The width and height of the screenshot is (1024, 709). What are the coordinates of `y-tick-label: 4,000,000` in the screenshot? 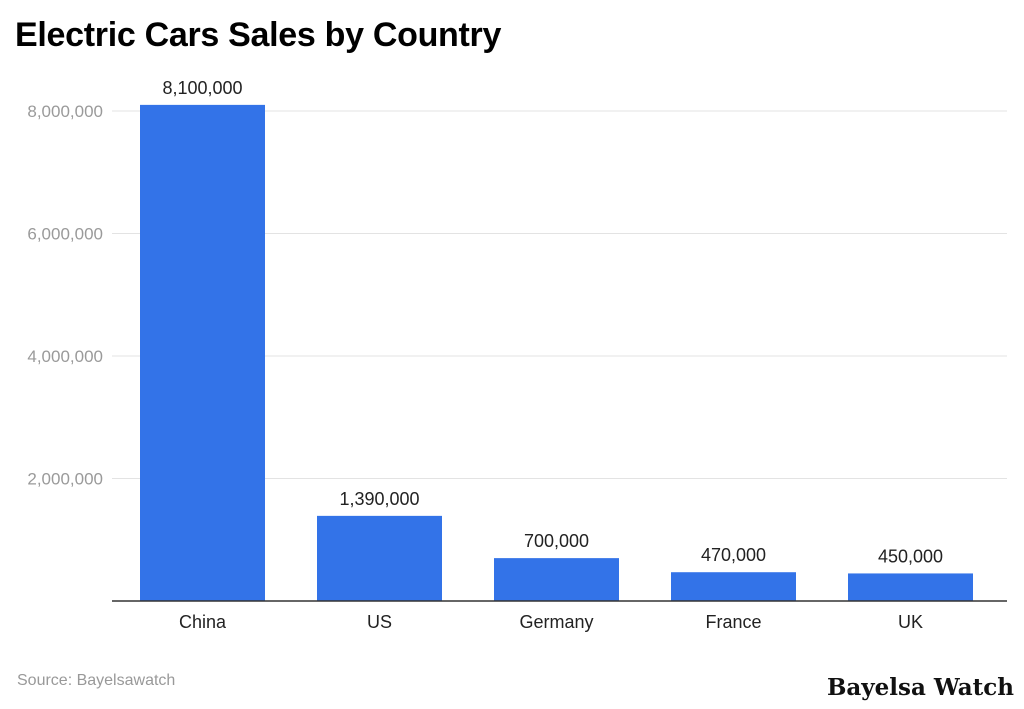 It's located at (65, 356).